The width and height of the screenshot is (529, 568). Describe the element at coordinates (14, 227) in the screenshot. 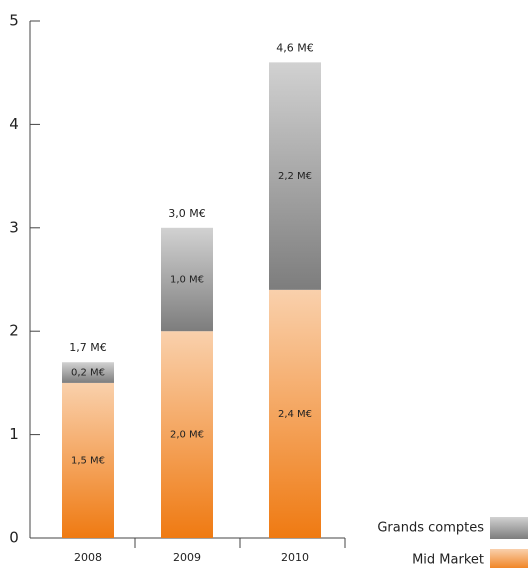

I see `y-tick-label: 3` at that location.